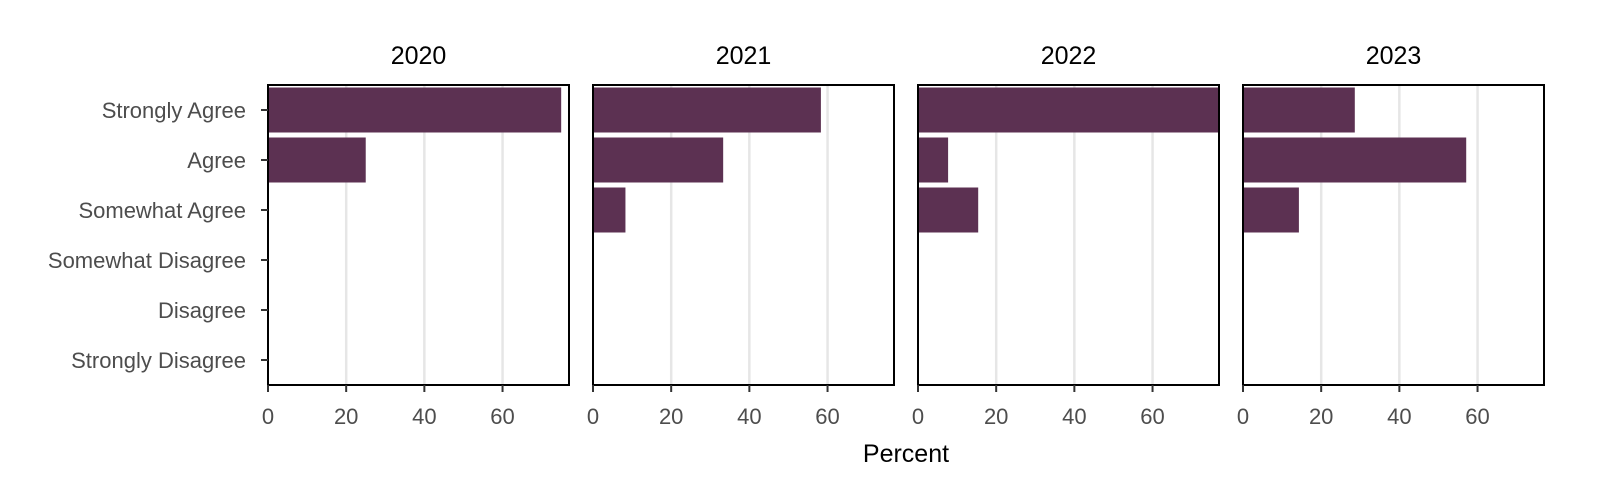 The height and width of the screenshot is (500, 1600). Describe the element at coordinates (1069, 56) in the screenshot. I see `facet-title: 2022` at that location.